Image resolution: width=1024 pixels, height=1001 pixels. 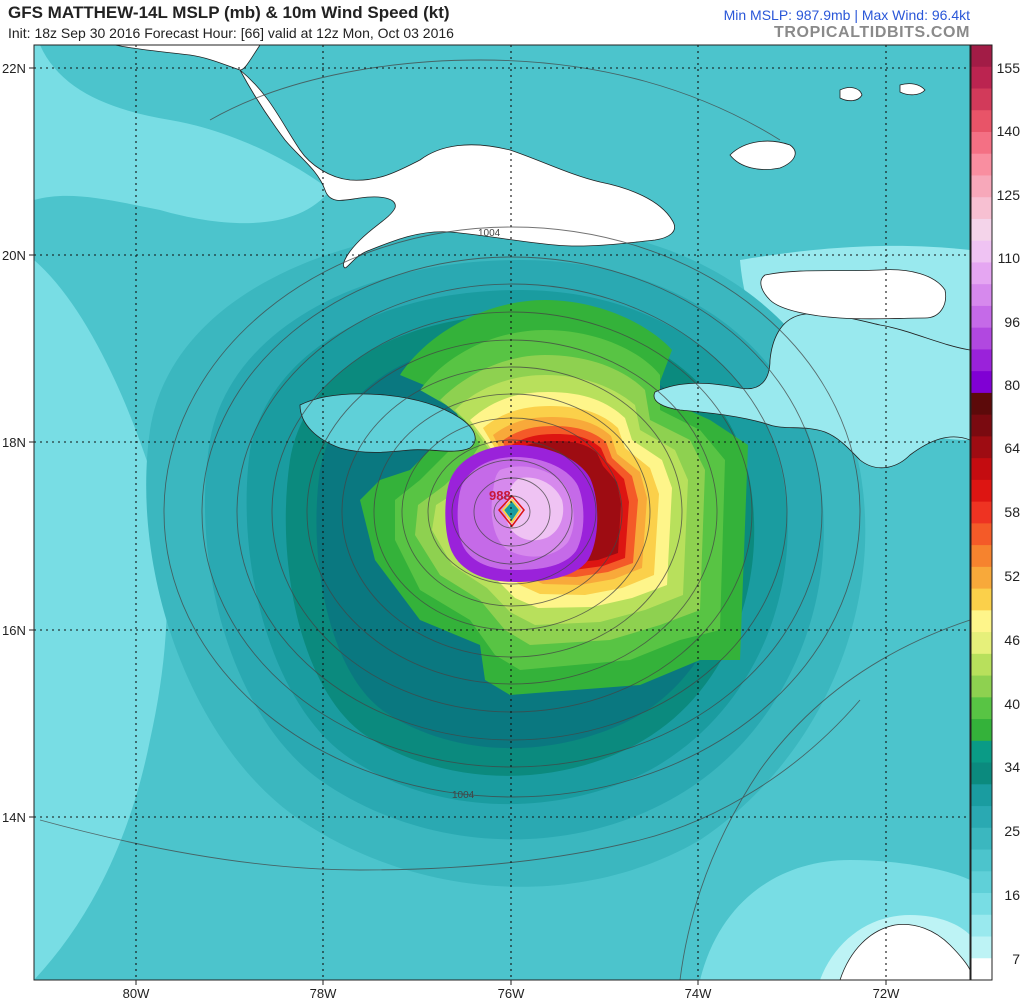 What do you see at coordinates (457, 169) in the screenshot?
I see `cuba-landmass` at bounding box center [457, 169].